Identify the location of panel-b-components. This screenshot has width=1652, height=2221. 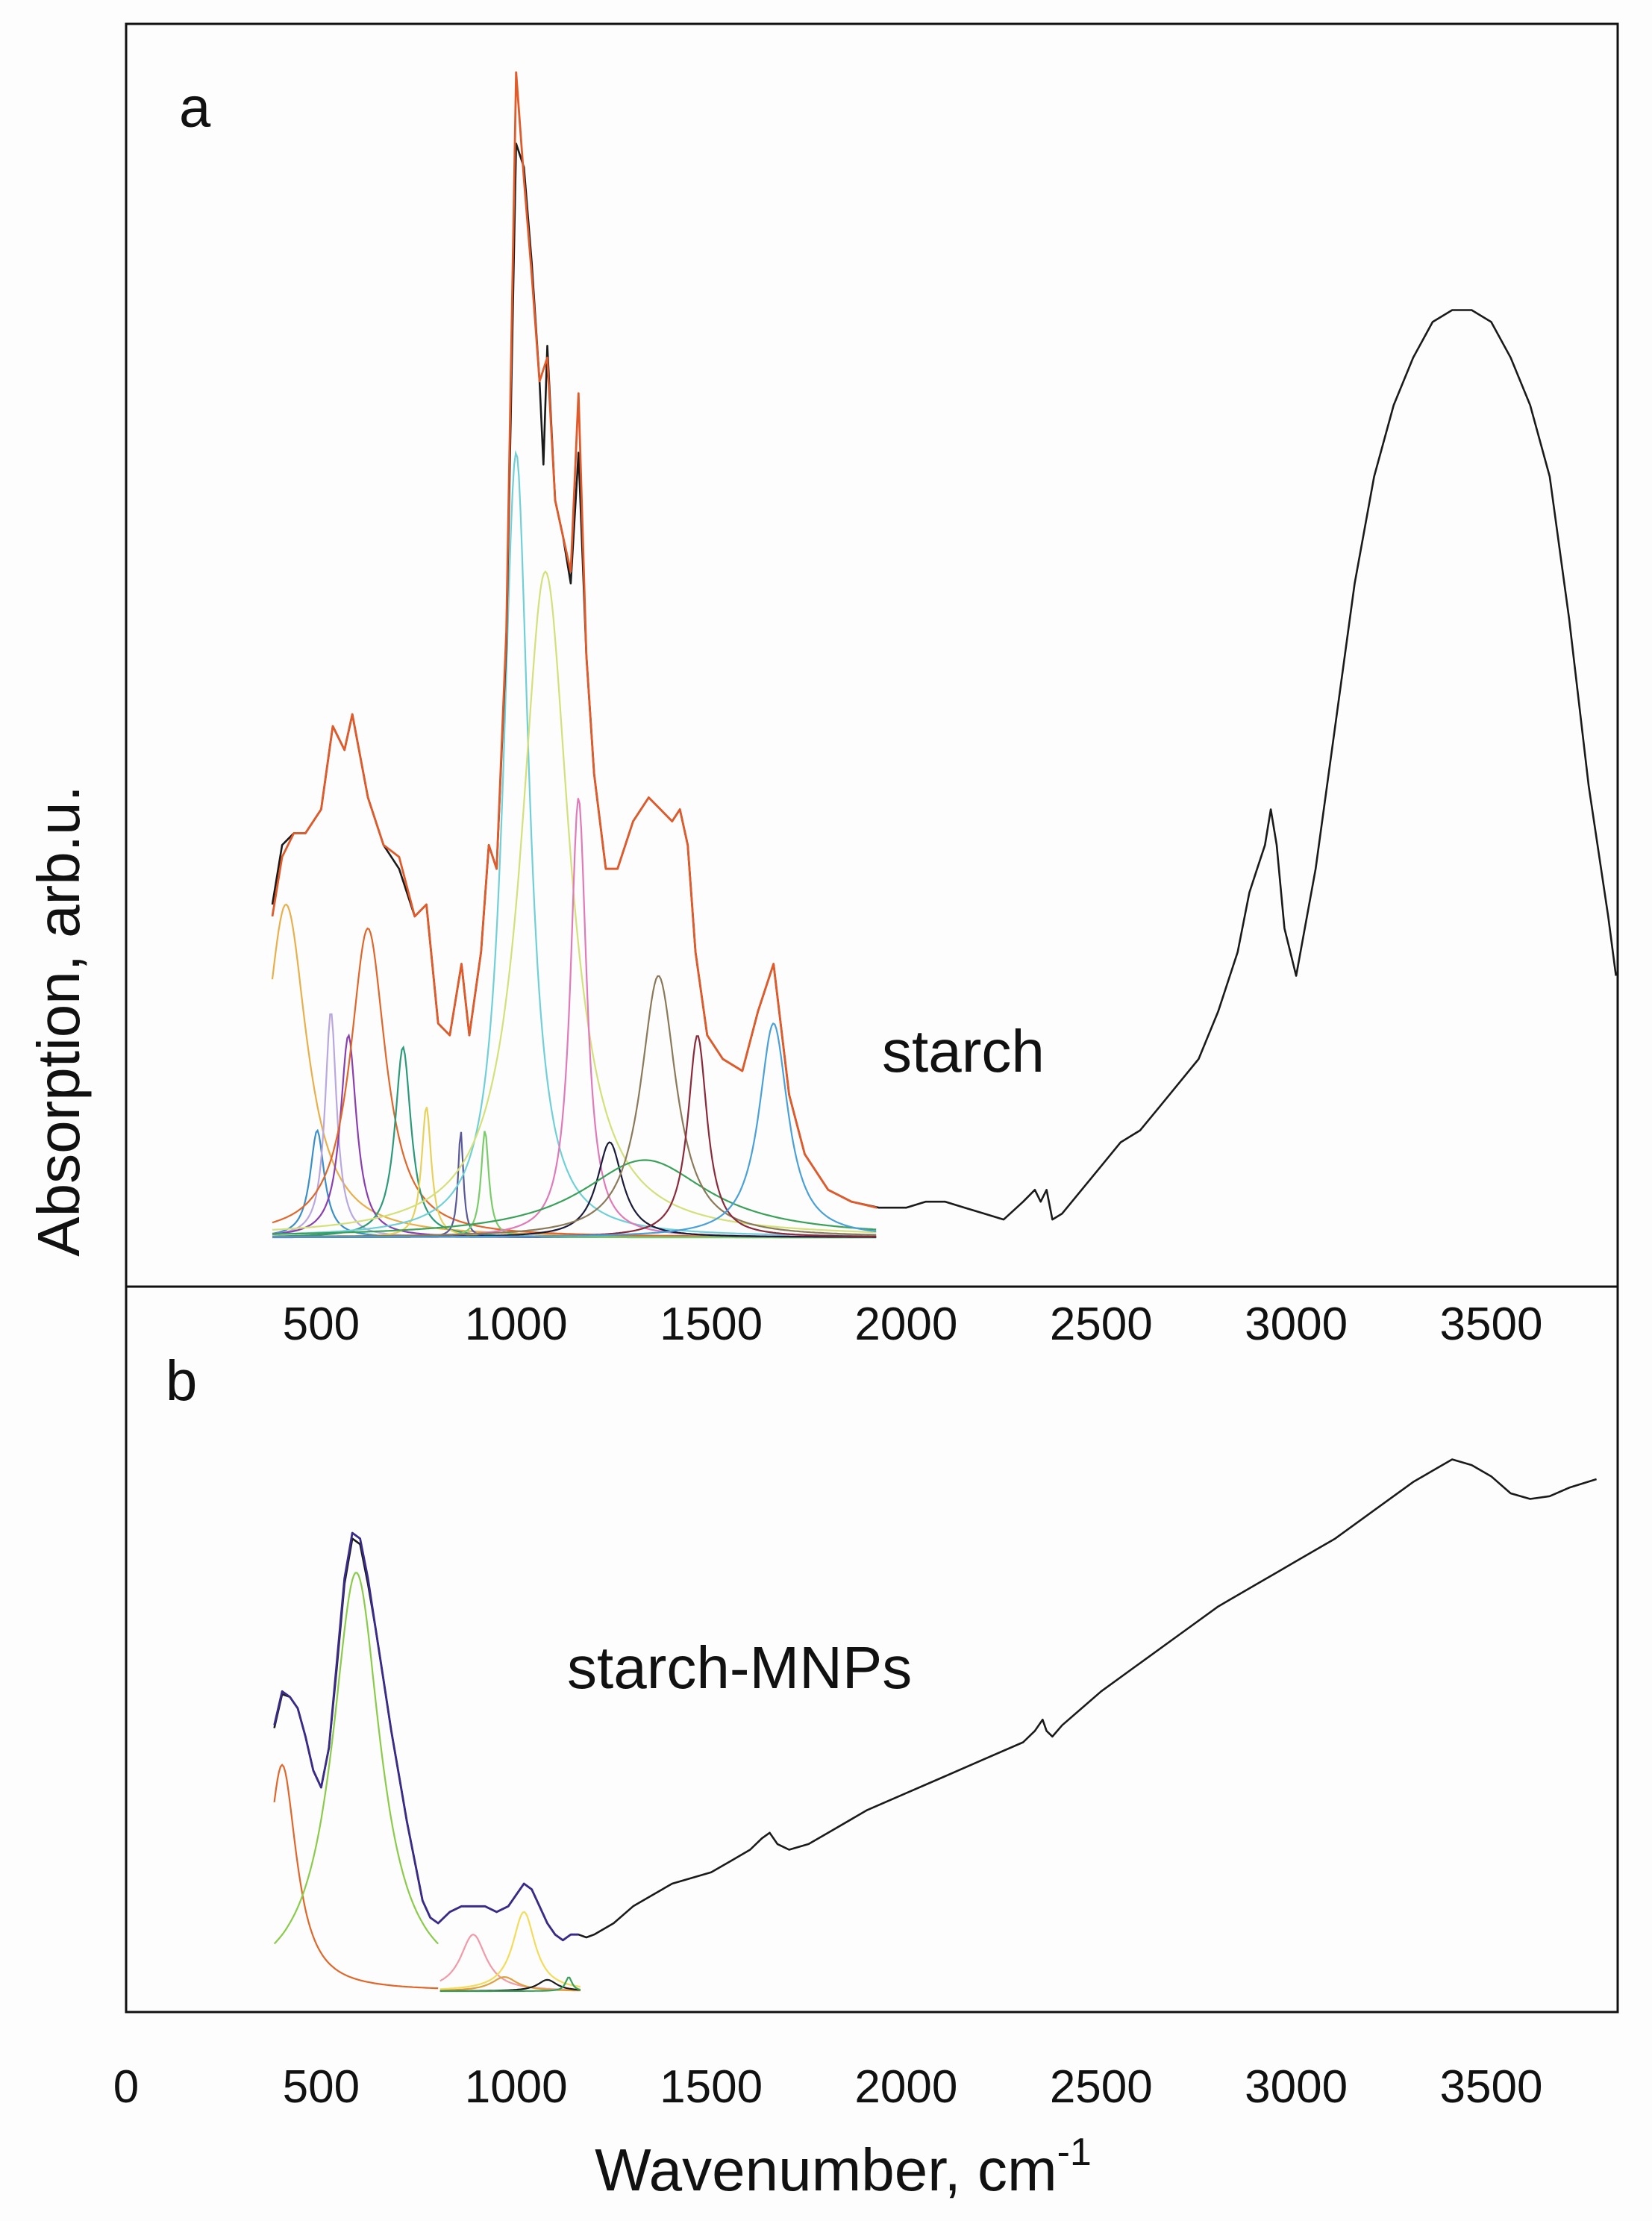
(427, 1783).